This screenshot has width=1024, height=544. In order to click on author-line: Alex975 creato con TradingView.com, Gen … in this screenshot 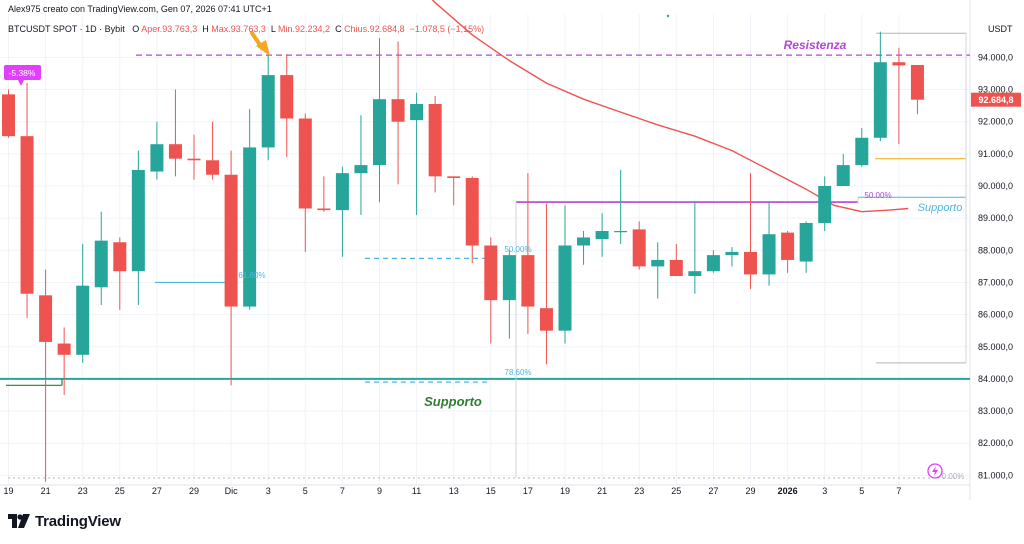, I will do `click(140, 9)`.